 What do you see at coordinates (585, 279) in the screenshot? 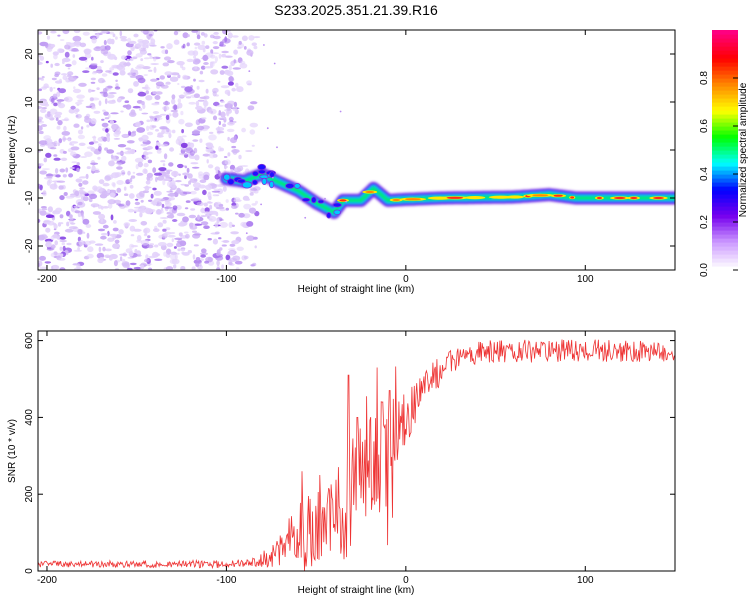
I see `heatmap-x-tick-label: 100` at bounding box center [585, 279].